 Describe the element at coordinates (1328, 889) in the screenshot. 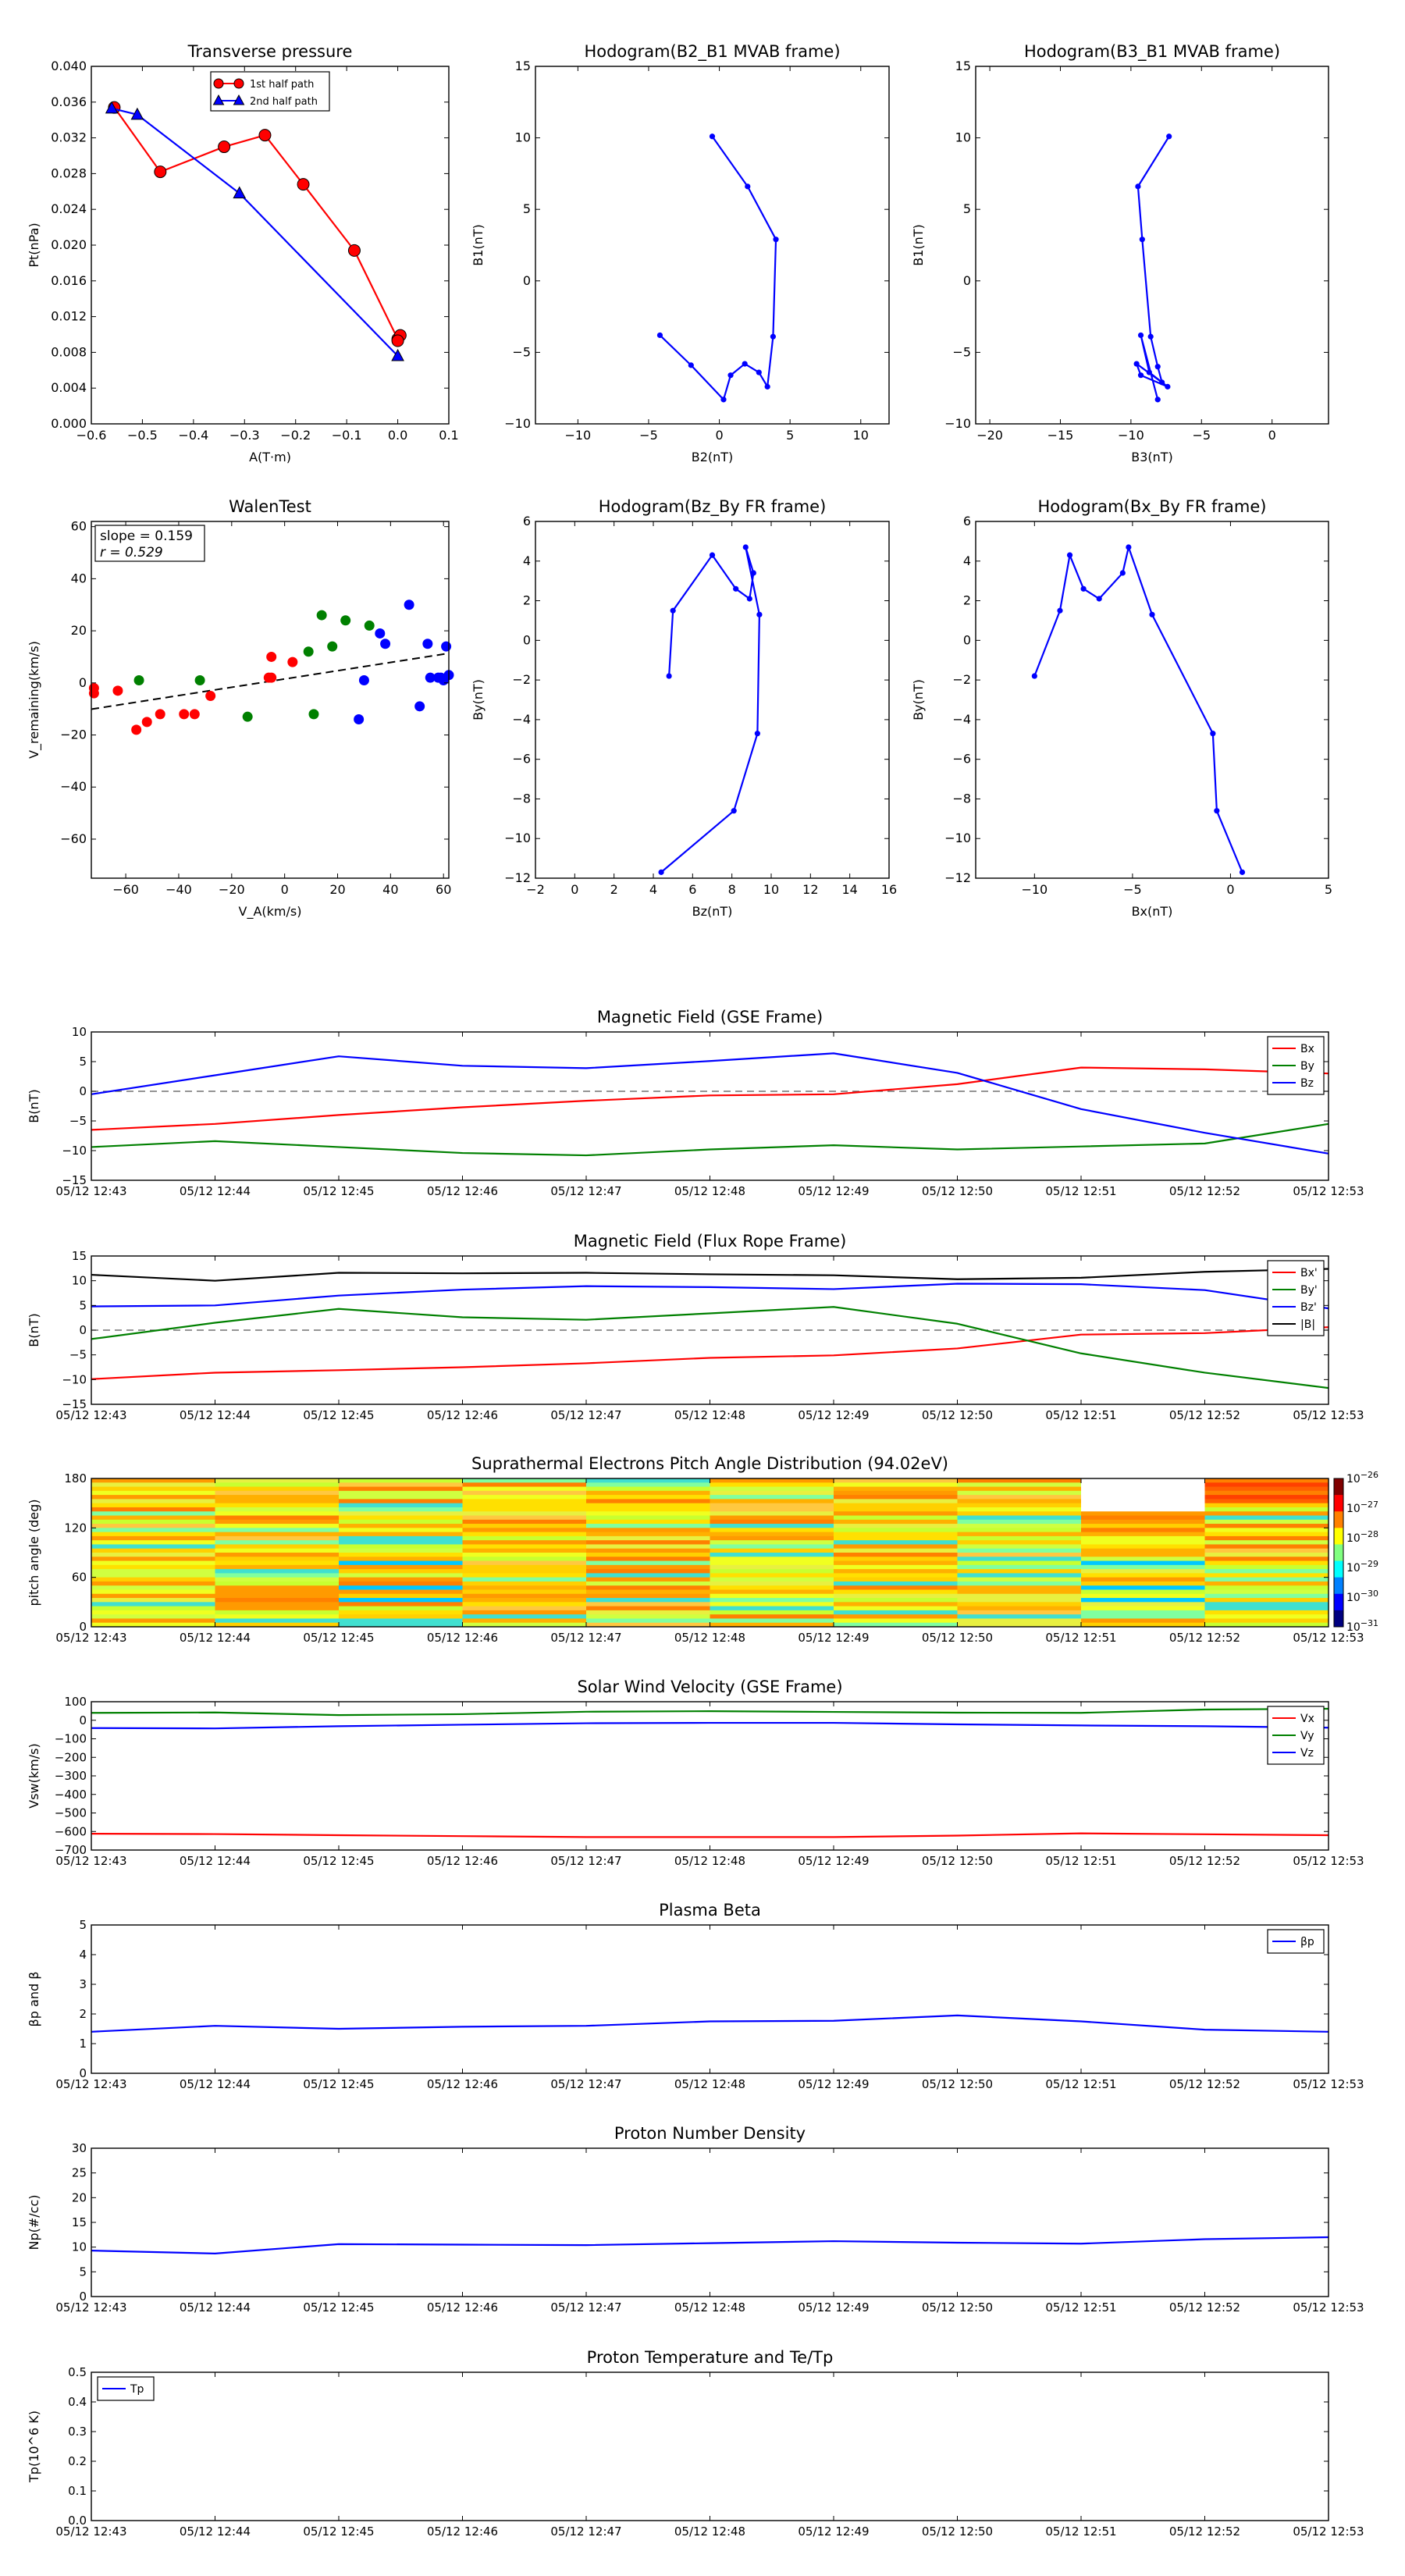

I see `panel-5-xtick-label: 5` at that location.